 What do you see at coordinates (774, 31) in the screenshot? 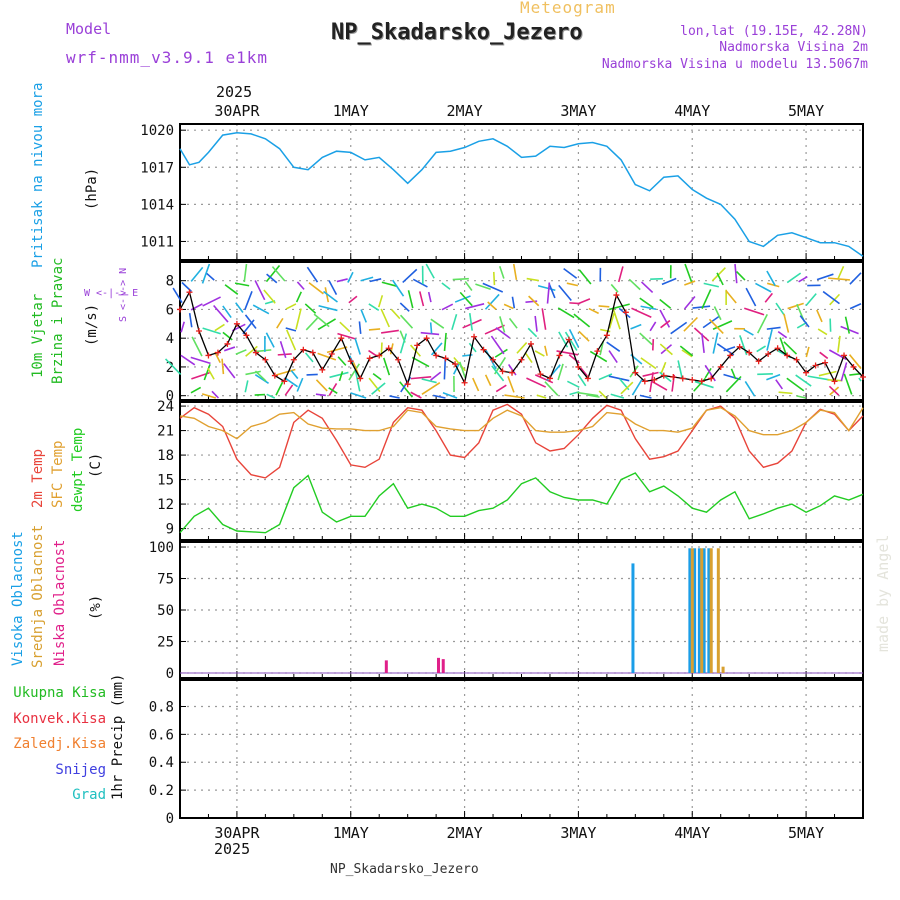
I see `lonlat-label: lon,lat (19.15E, 42.28N)` at bounding box center [774, 31].